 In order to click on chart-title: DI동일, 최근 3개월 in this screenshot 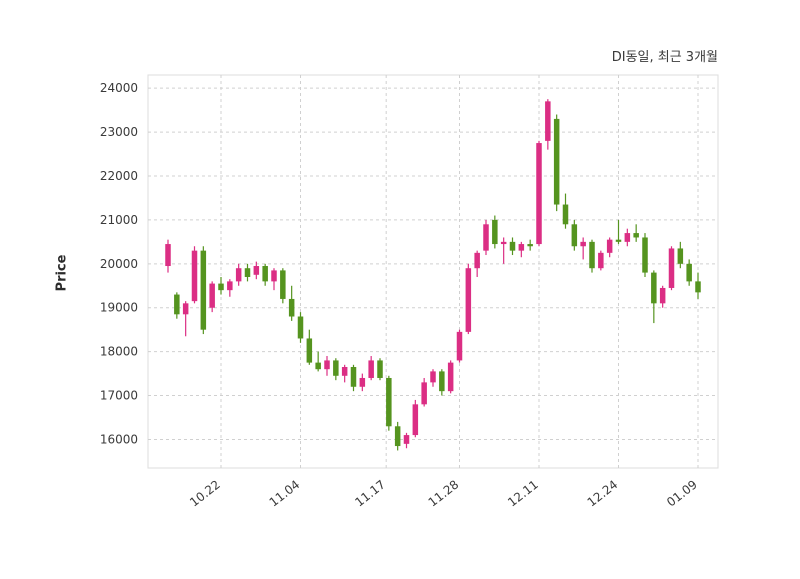, I will do `click(664, 57)`.